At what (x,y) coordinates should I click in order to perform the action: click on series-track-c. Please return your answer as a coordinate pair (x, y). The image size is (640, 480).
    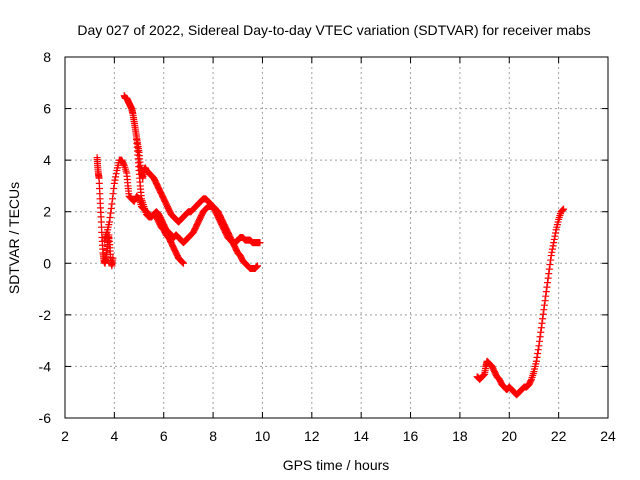
    Looking at the image, I should click on (192, 169).